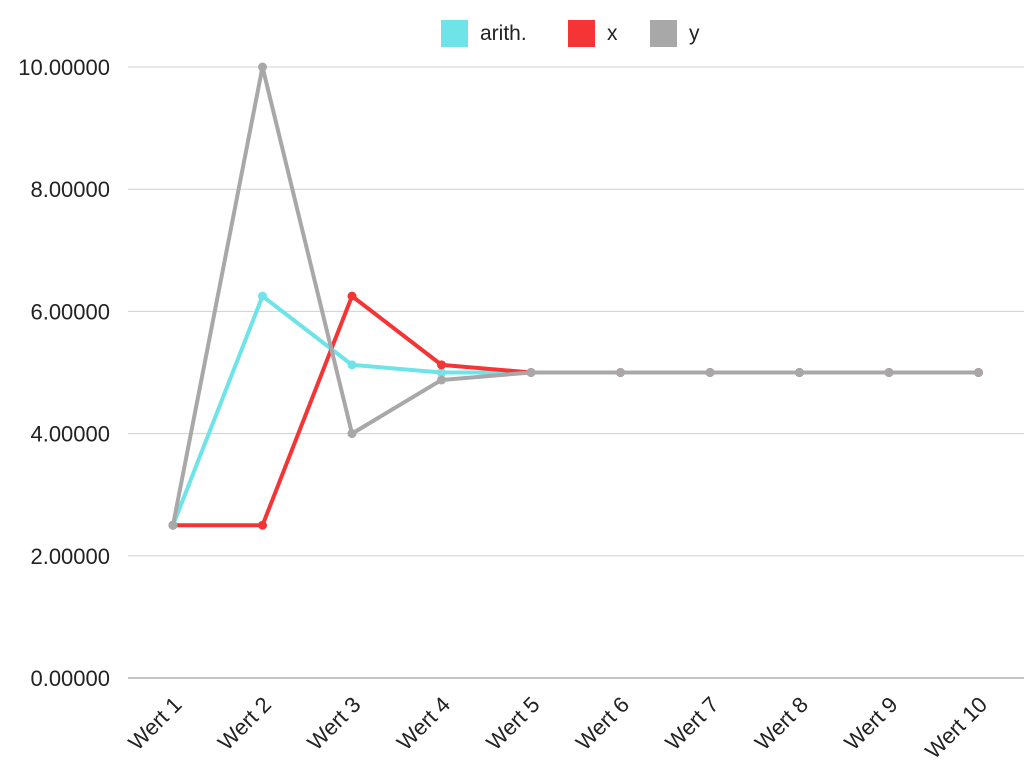 The width and height of the screenshot is (1024, 768). I want to click on x-tick-label: Wert 7, so click(691, 723).